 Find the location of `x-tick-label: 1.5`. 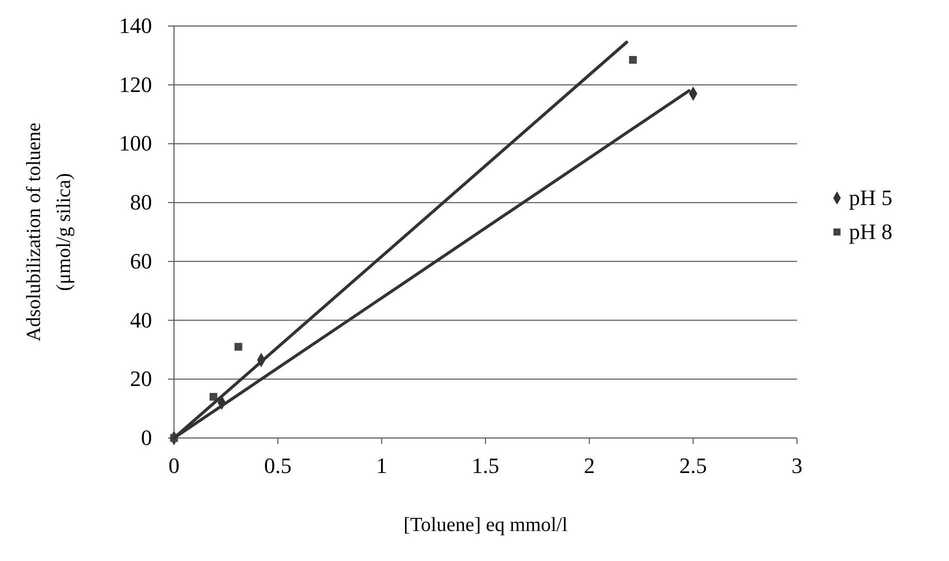

x-tick-label: 1.5 is located at coordinates (486, 465).